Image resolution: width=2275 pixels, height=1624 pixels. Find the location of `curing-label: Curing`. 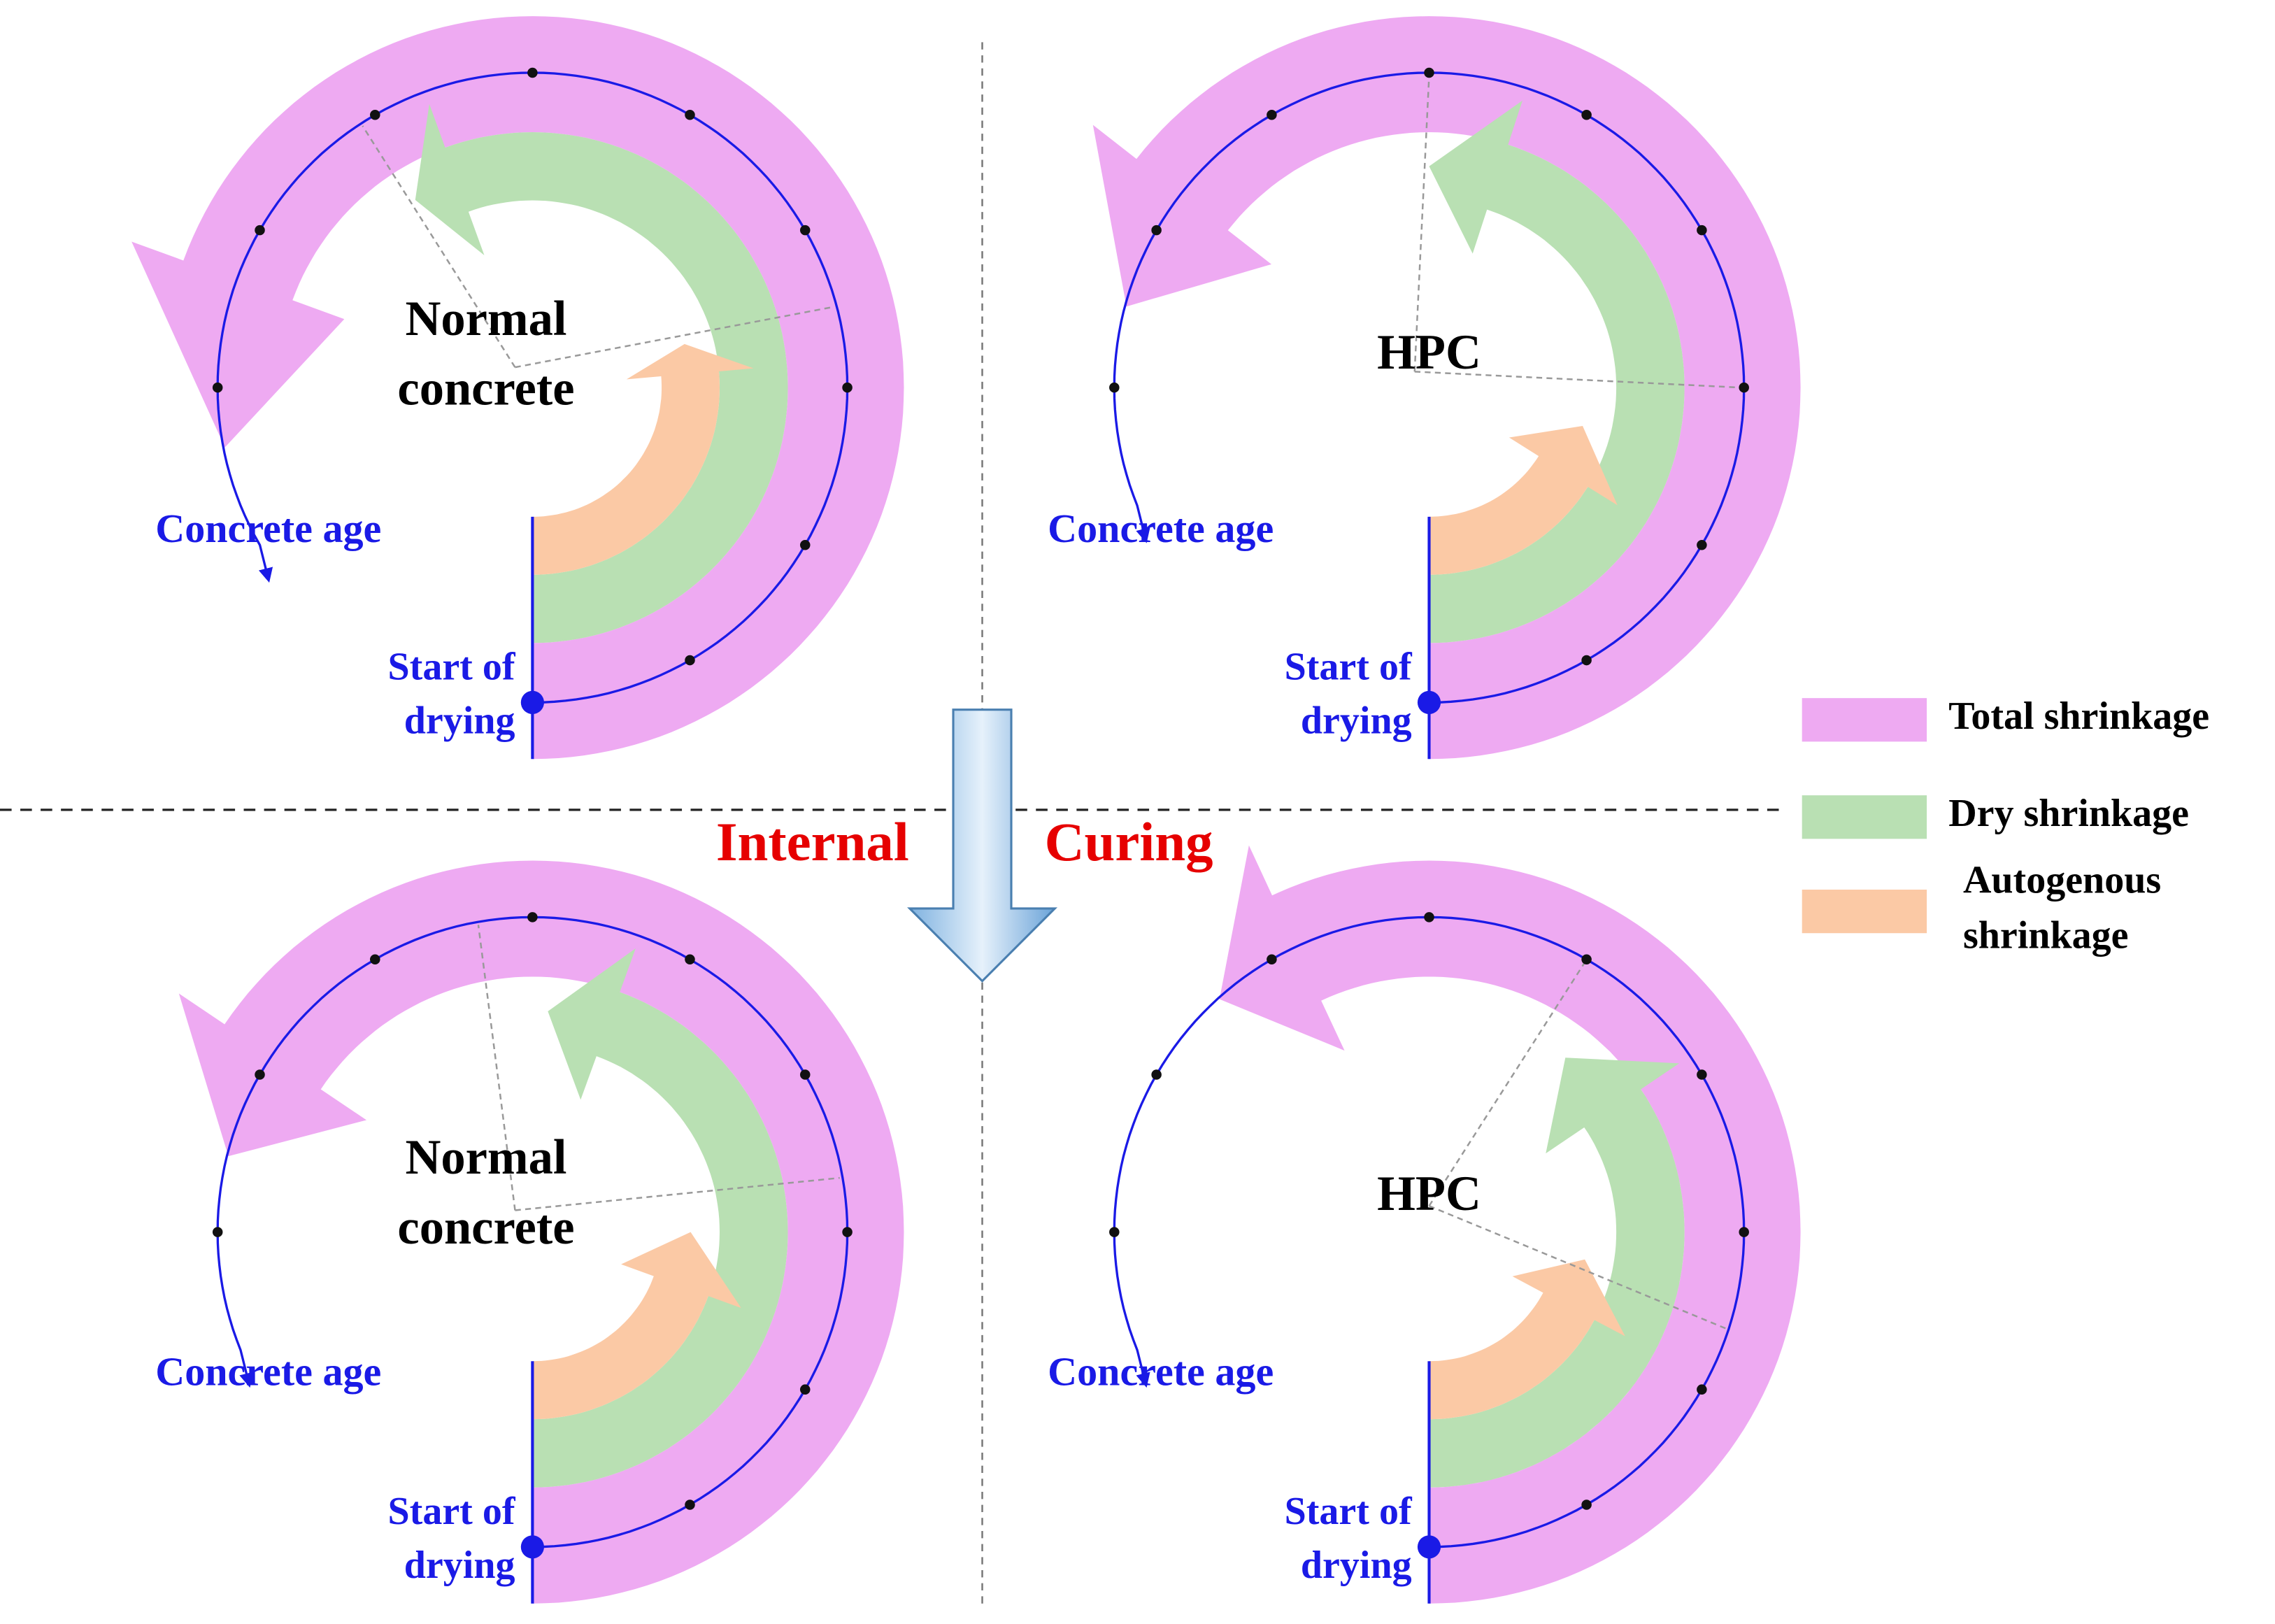

curing-label: Curing is located at coordinates (1129, 843).